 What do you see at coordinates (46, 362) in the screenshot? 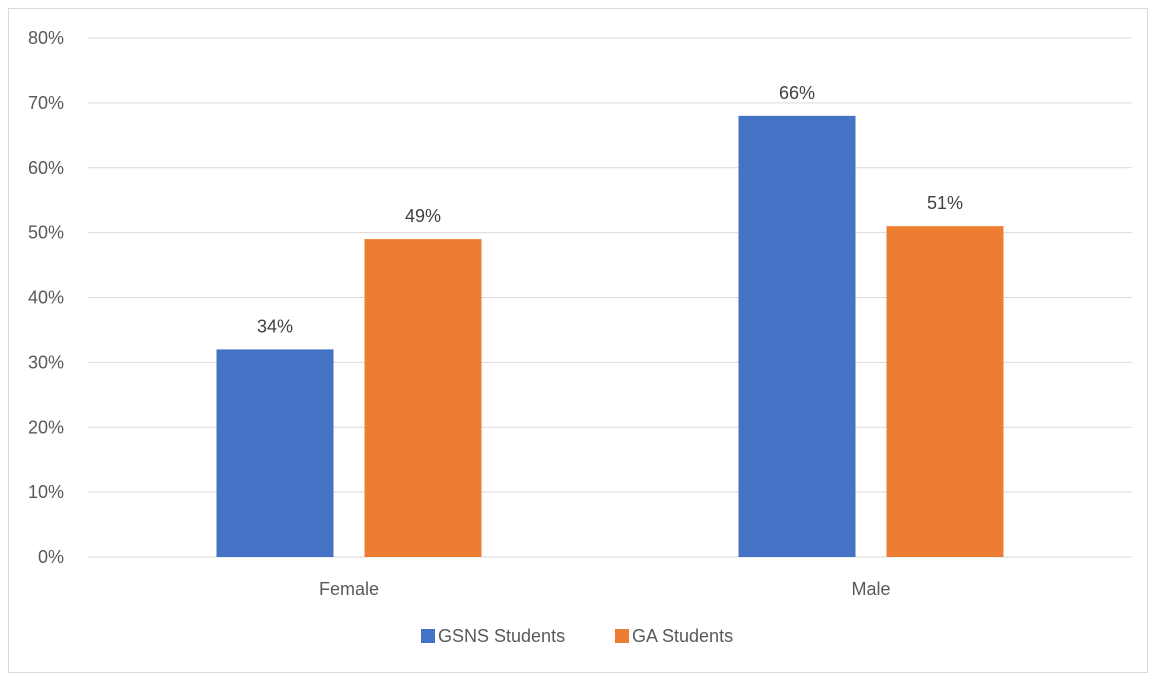
I see `y-tick-label: 30%` at bounding box center [46, 362].